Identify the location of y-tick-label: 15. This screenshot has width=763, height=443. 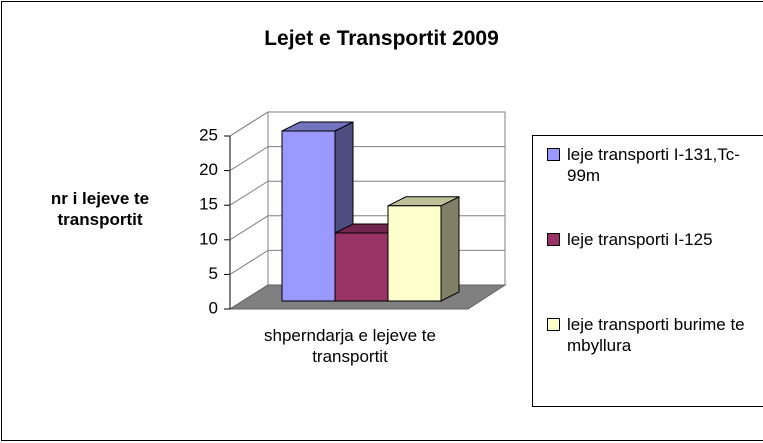
(208, 204).